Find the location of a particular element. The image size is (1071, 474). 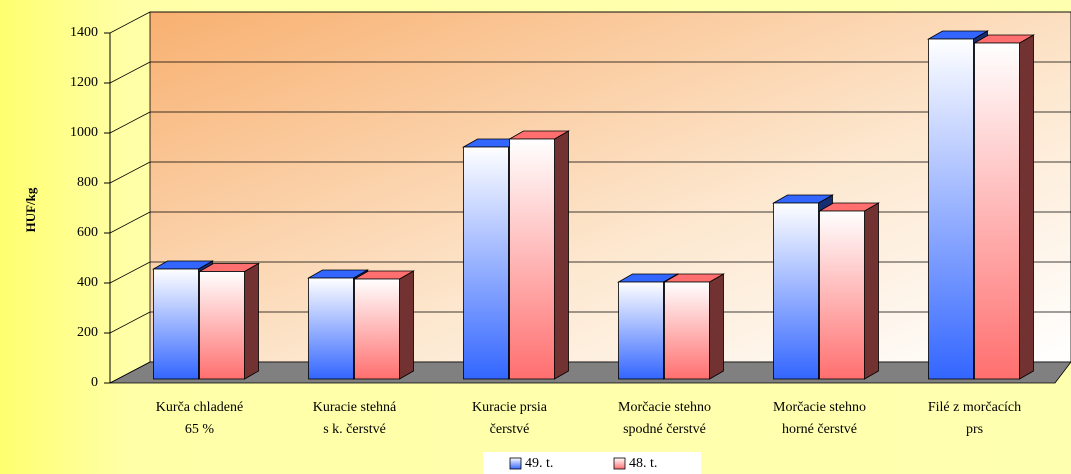

legend-label: 49. t. is located at coordinates (539, 463).